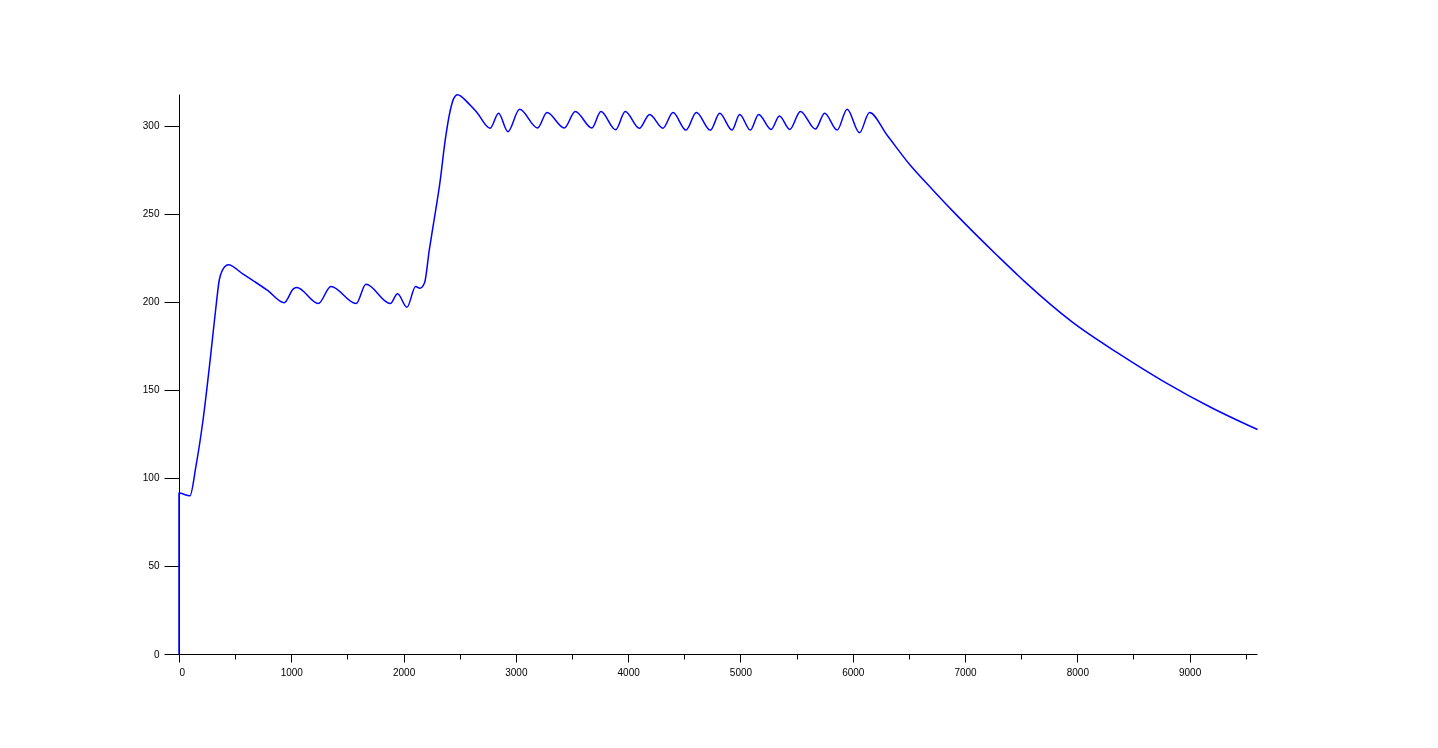 The image size is (1438, 748). I want to click on x-tick-label: 4000, so click(629, 672).